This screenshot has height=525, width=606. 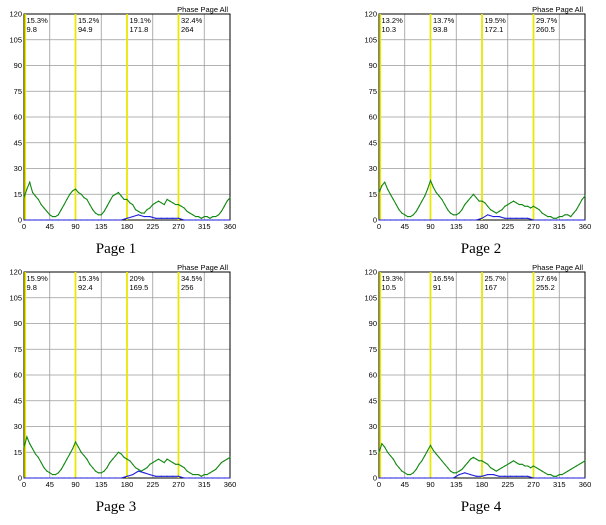 What do you see at coordinates (482, 226) in the screenshot?
I see `x-tick-label: 180` at bounding box center [482, 226].